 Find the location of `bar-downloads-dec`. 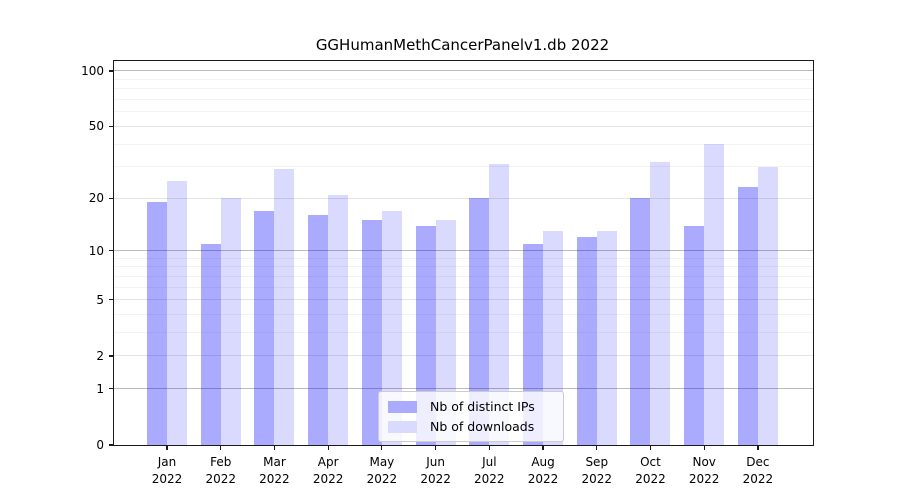

bar-downloads-dec is located at coordinates (767, 305).